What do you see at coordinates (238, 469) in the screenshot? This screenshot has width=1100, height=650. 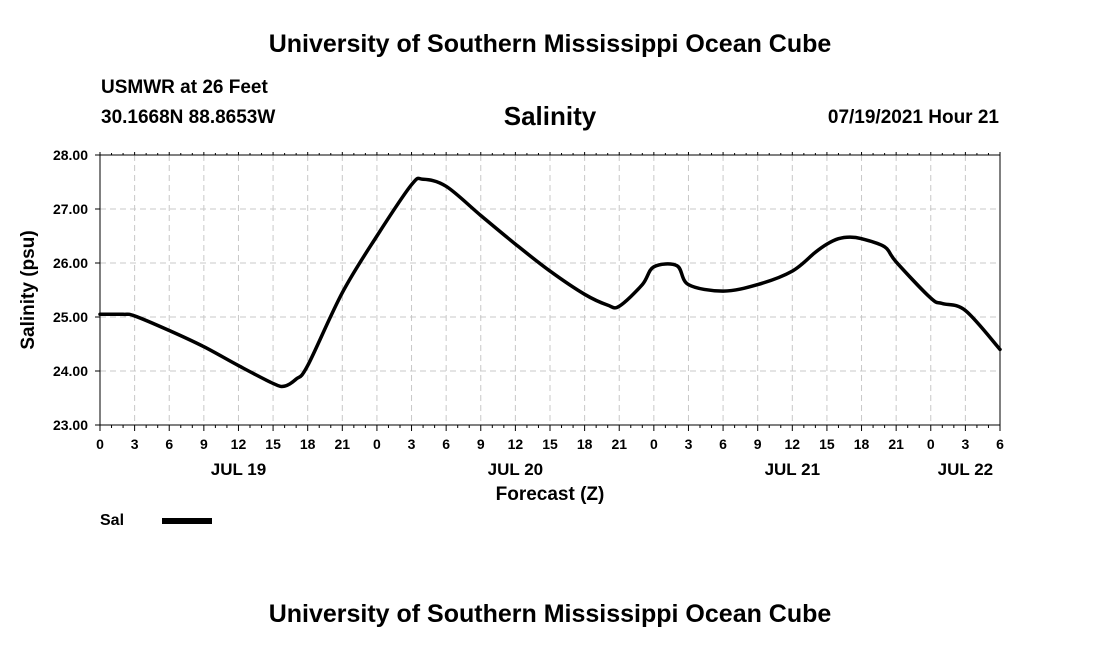 I see `day-label: JUL 19` at bounding box center [238, 469].